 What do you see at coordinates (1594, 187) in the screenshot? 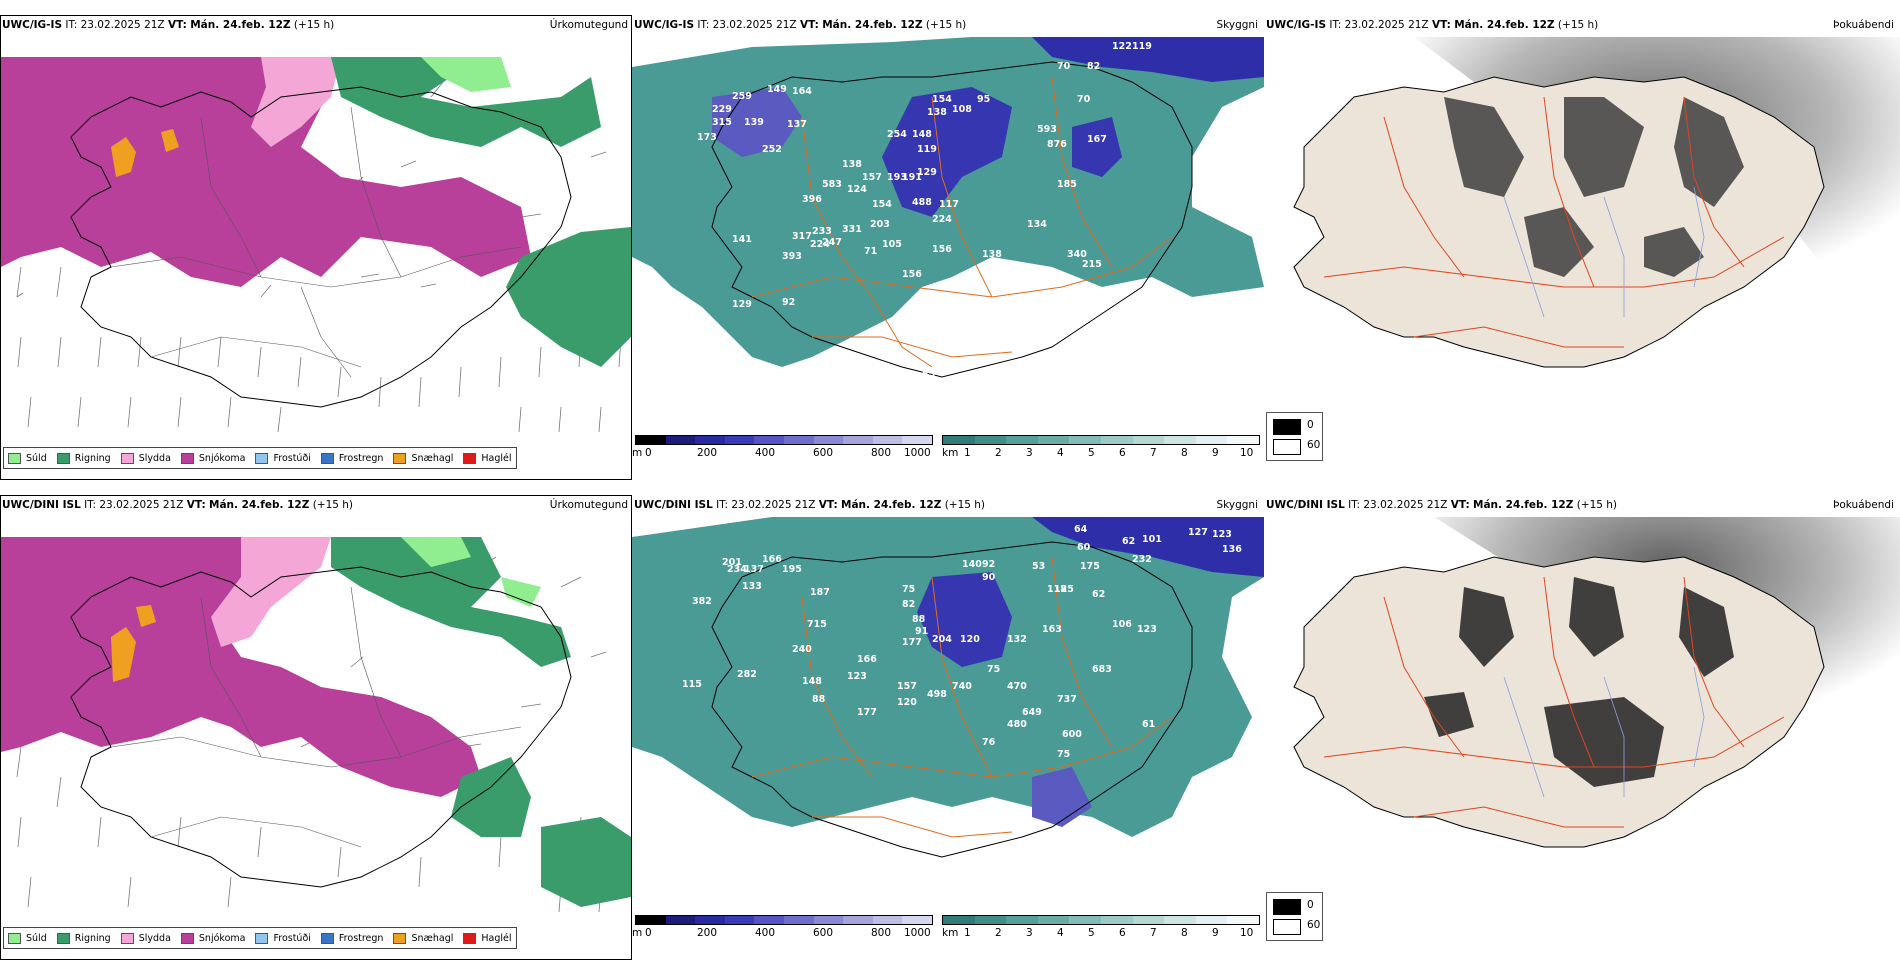
I see `fog-dark-areas` at bounding box center [1594, 187].